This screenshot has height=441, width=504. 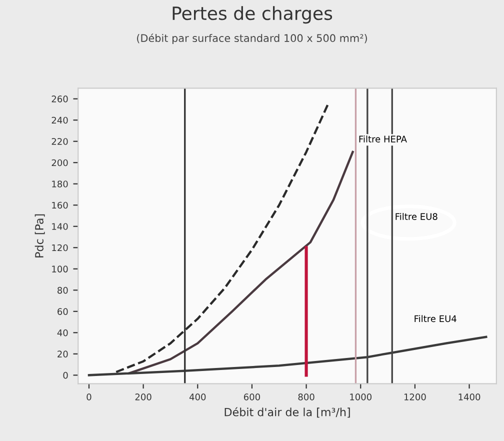 What do you see at coordinates (383, 138) in the screenshot?
I see `ref-line-label: Filtre HEPA` at bounding box center [383, 138].